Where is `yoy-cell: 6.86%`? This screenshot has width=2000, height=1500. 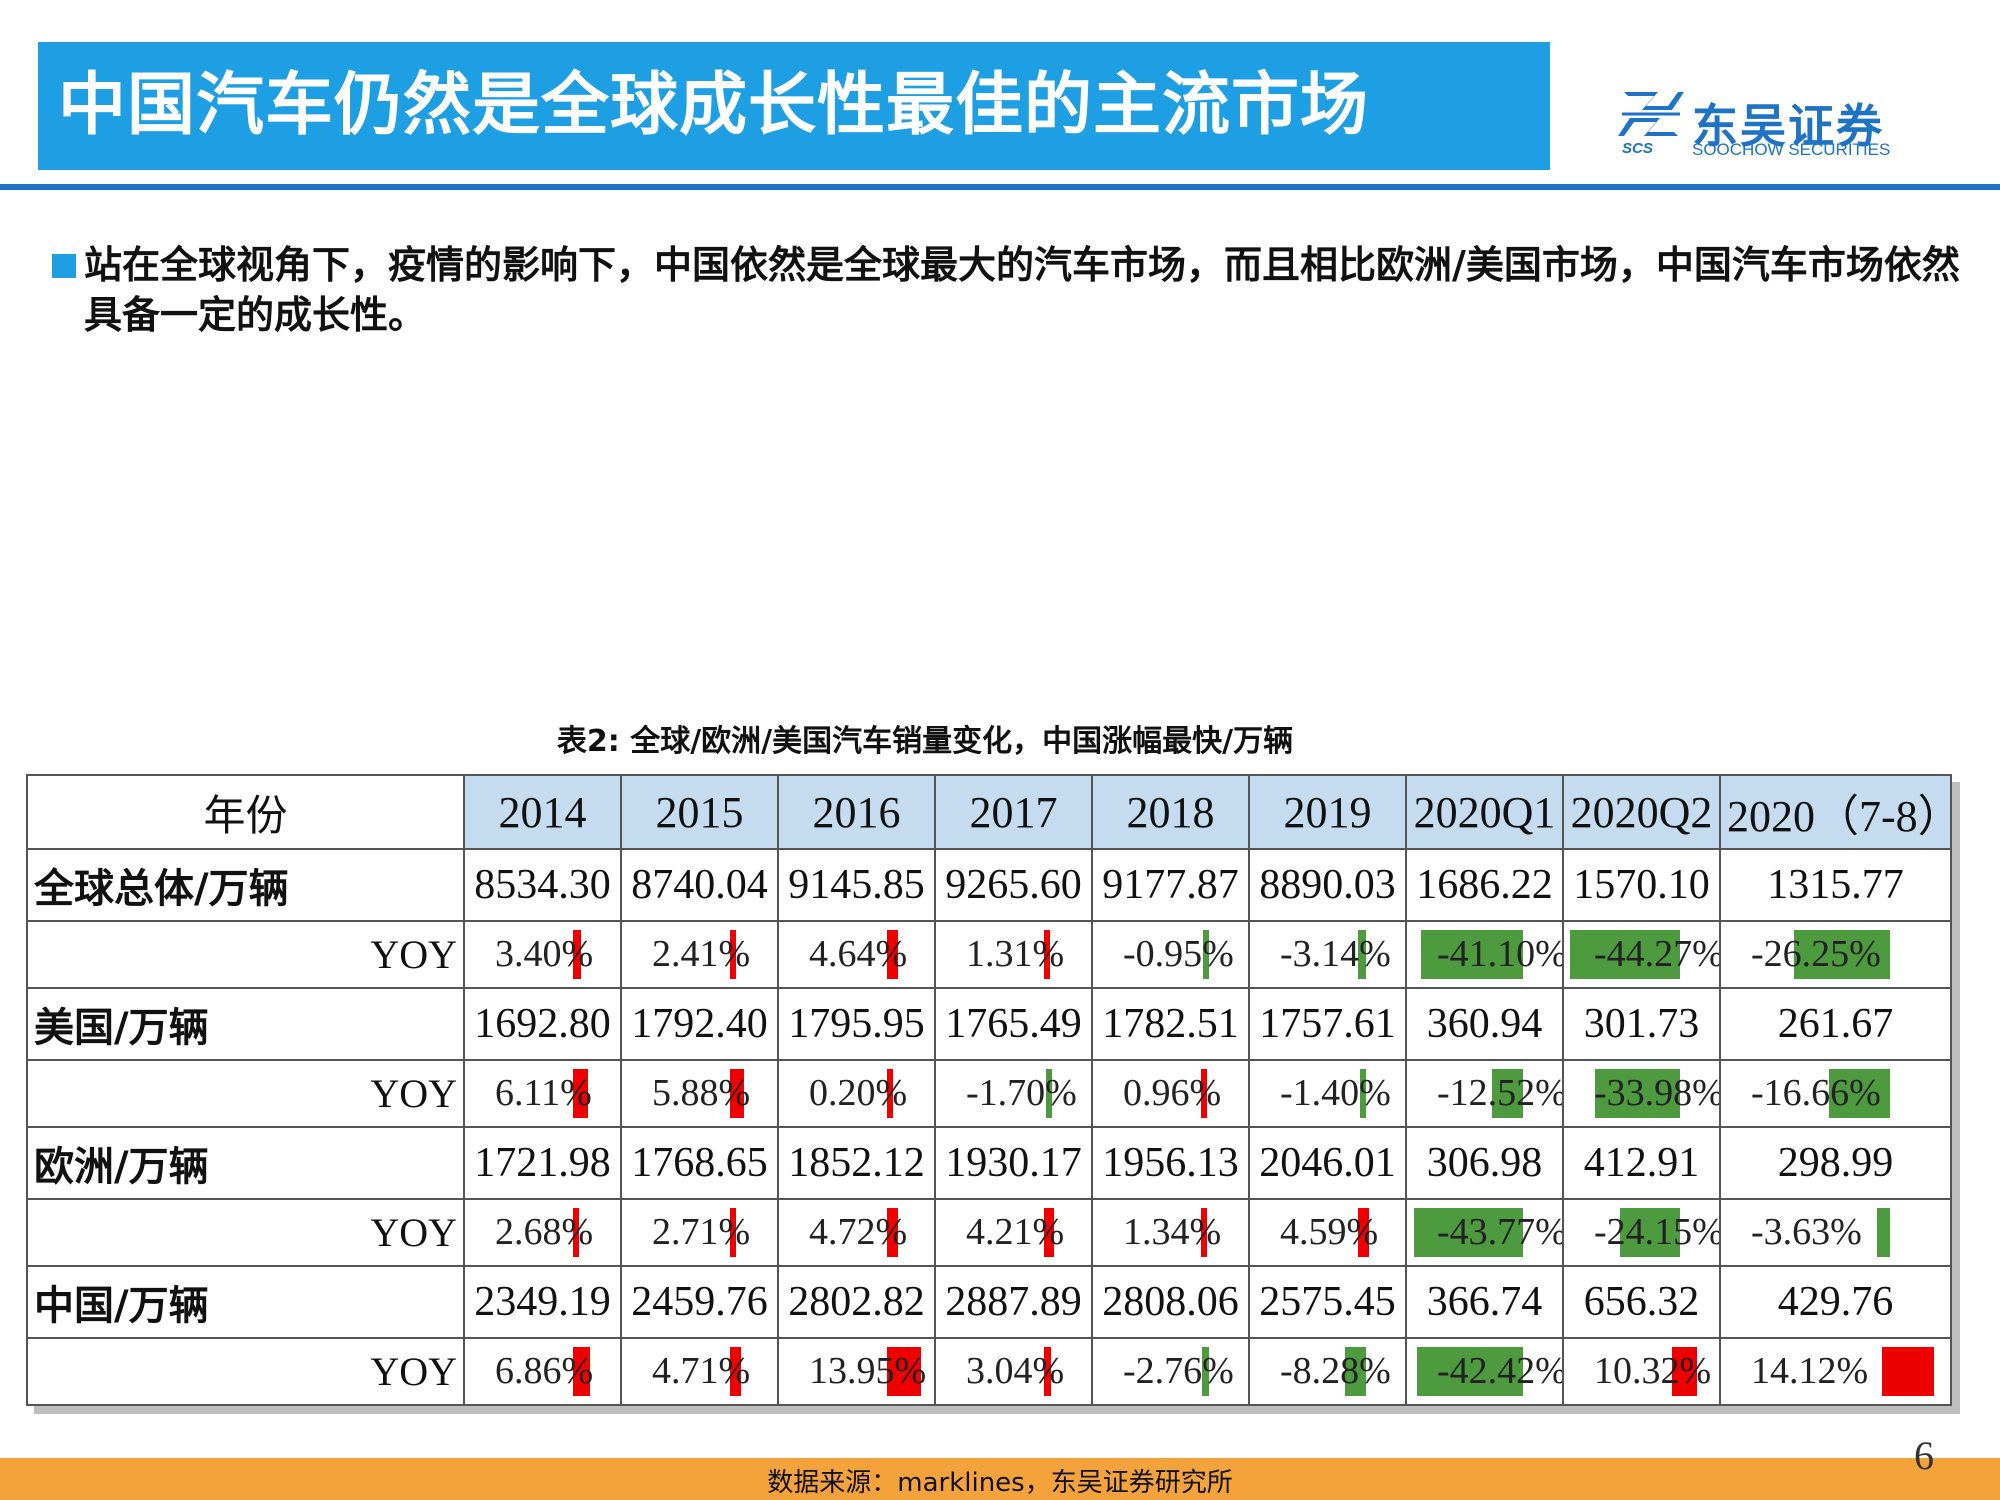
yoy-cell: 6.86% is located at coordinates (542, 1371).